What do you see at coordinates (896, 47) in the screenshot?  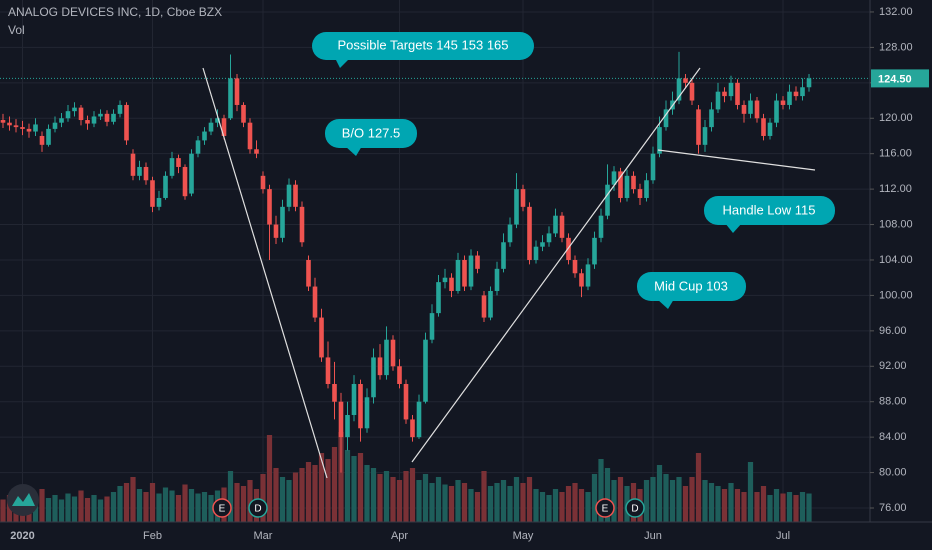 I see `y-tick-label: 128.00` at bounding box center [896, 47].